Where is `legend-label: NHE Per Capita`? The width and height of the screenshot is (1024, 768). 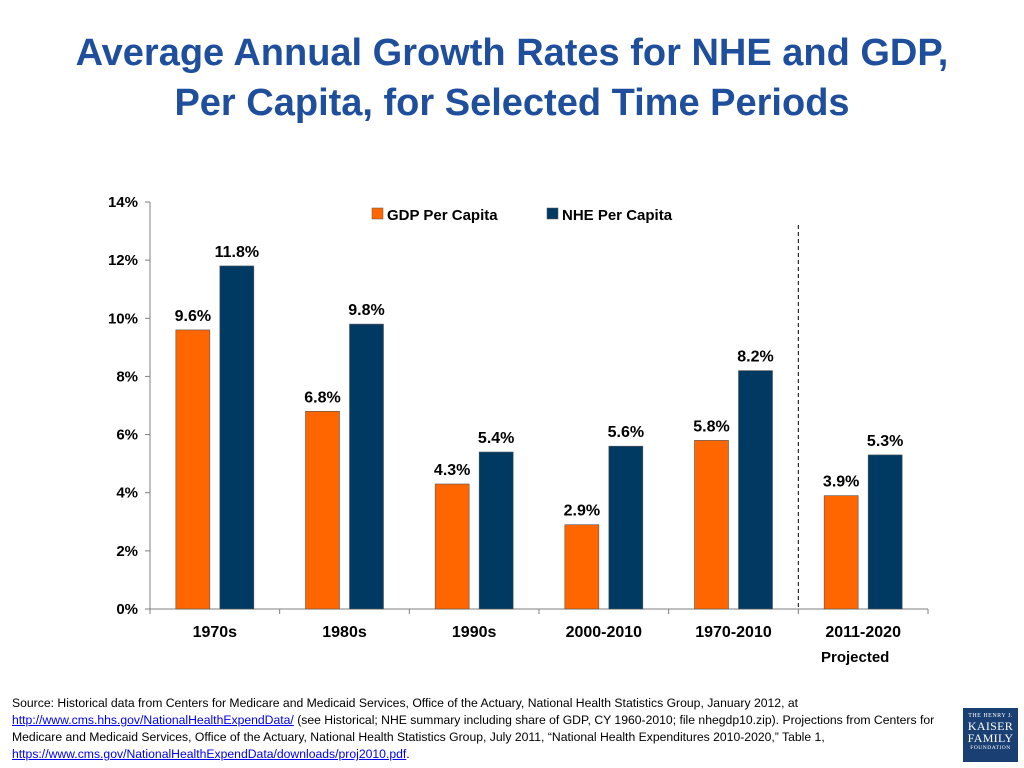
legend-label: NHE Per Capita is located at coordinates (617, 215).